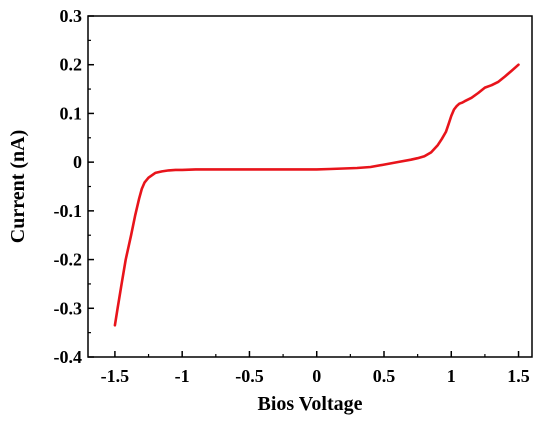 The height and width of the screenshot is (426, 550). I want to click on y-tick-label: -0.4, so click(68, 357).